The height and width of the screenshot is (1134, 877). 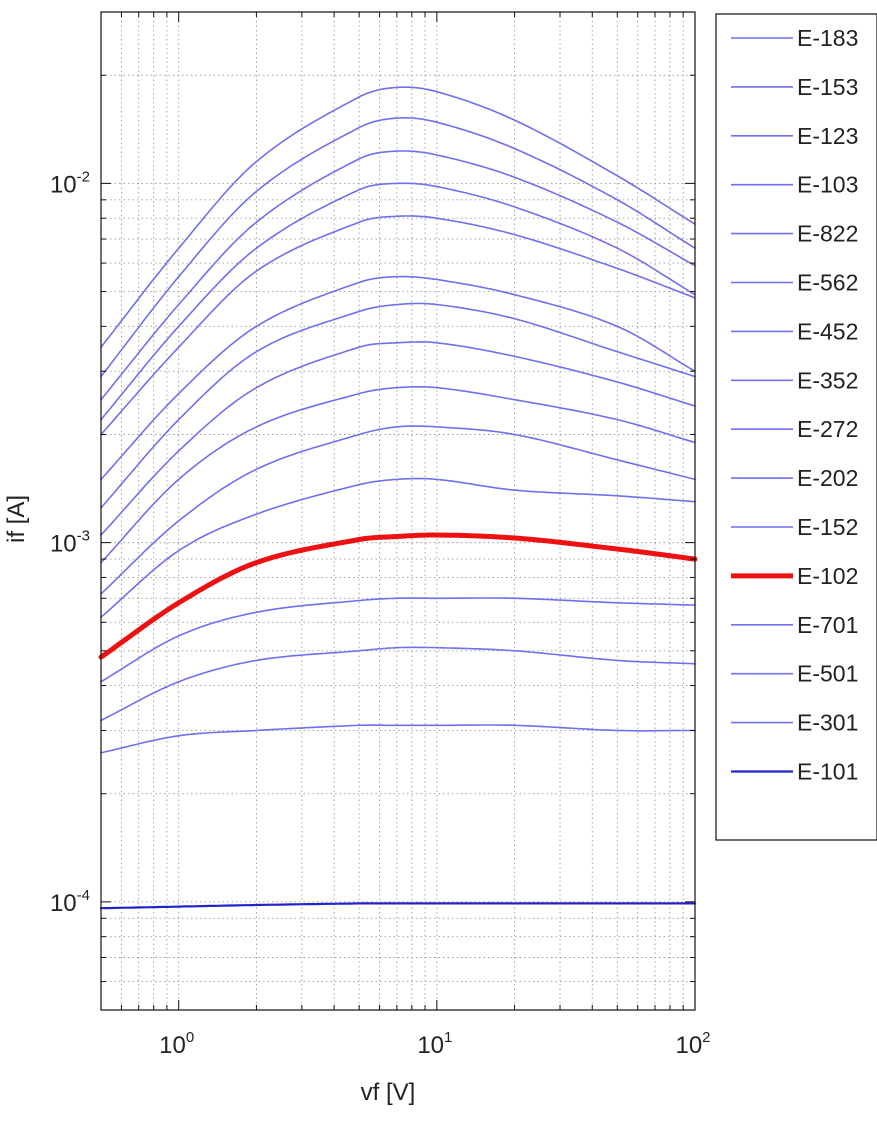 I want to click on legend-label: E-123, so click(x=827, y=136).